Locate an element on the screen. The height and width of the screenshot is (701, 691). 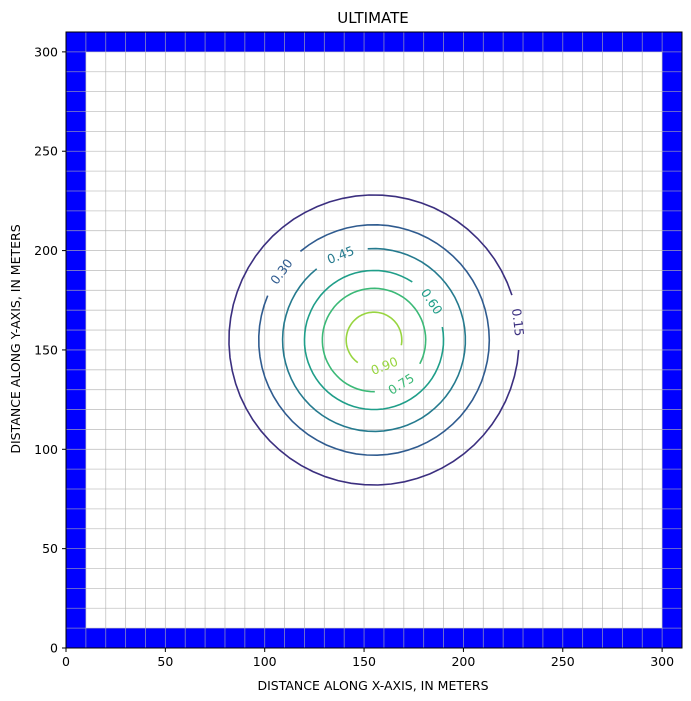
x-tick-label: 200 is located at coordinates (463, 661).